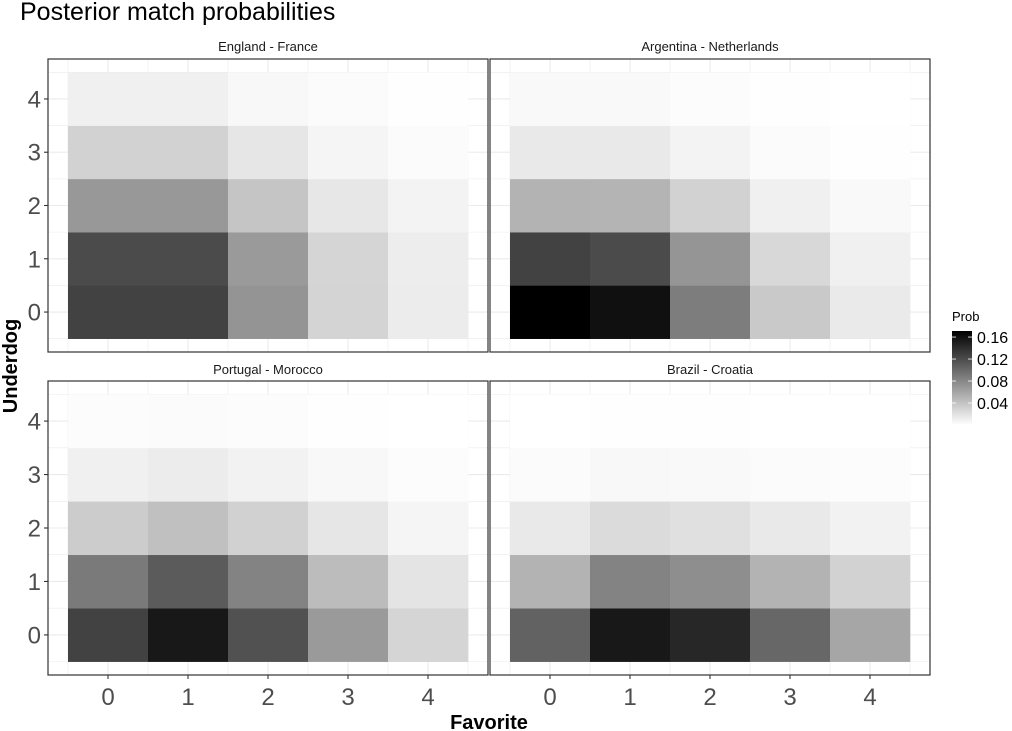 This screenshot has width=1012, height=731. What do you see at coordinates (980, 371) in the screenshot?
I see `legend-ticks: 0.04 0.08 0.12 0.16` at bounding box center [980, 371].